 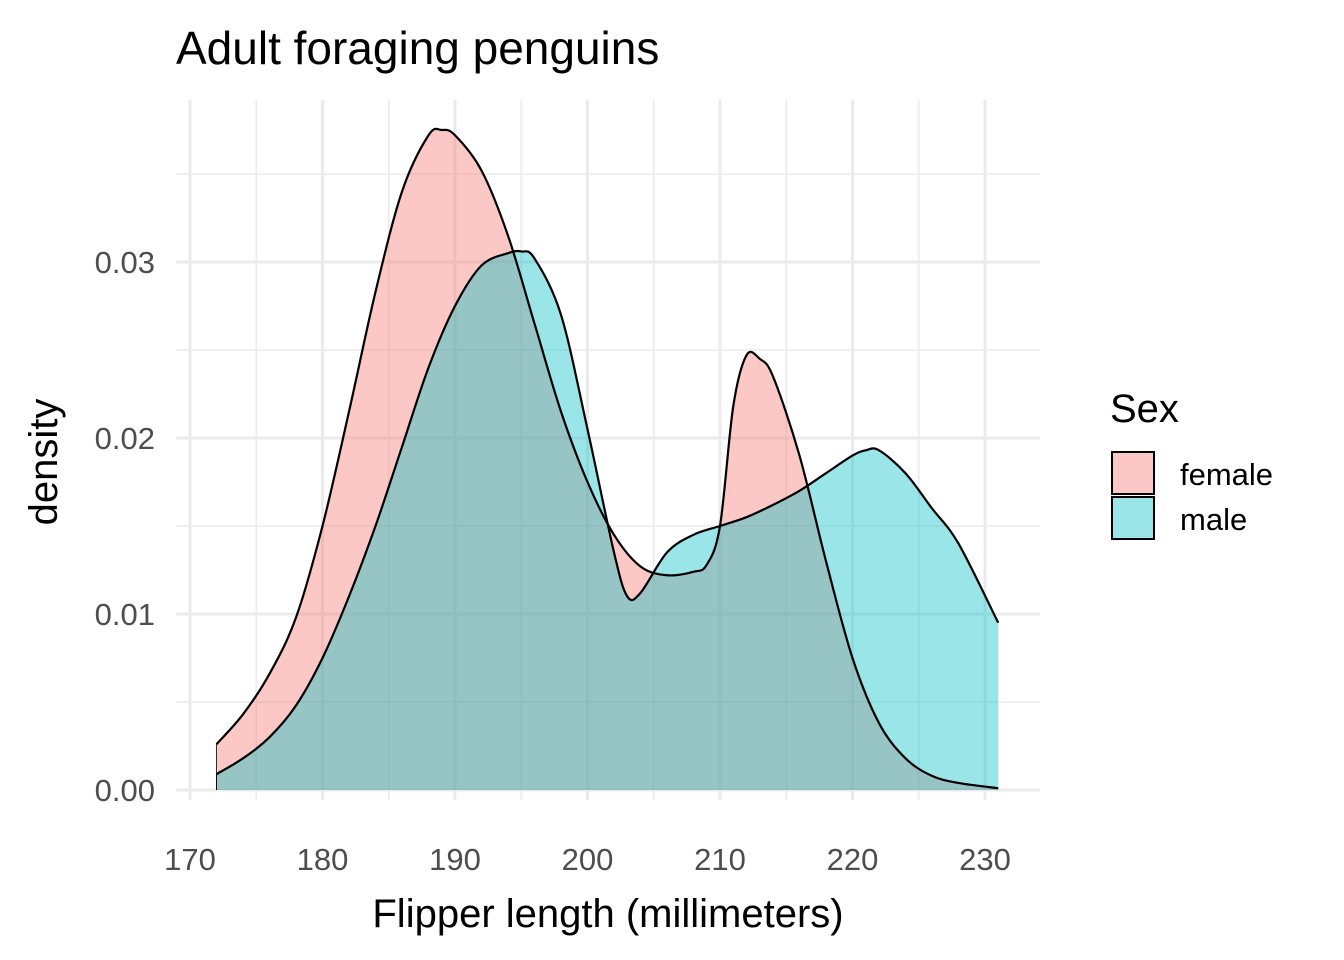 I want to click on x-tick-label: 190, so click(x=455, y=859).